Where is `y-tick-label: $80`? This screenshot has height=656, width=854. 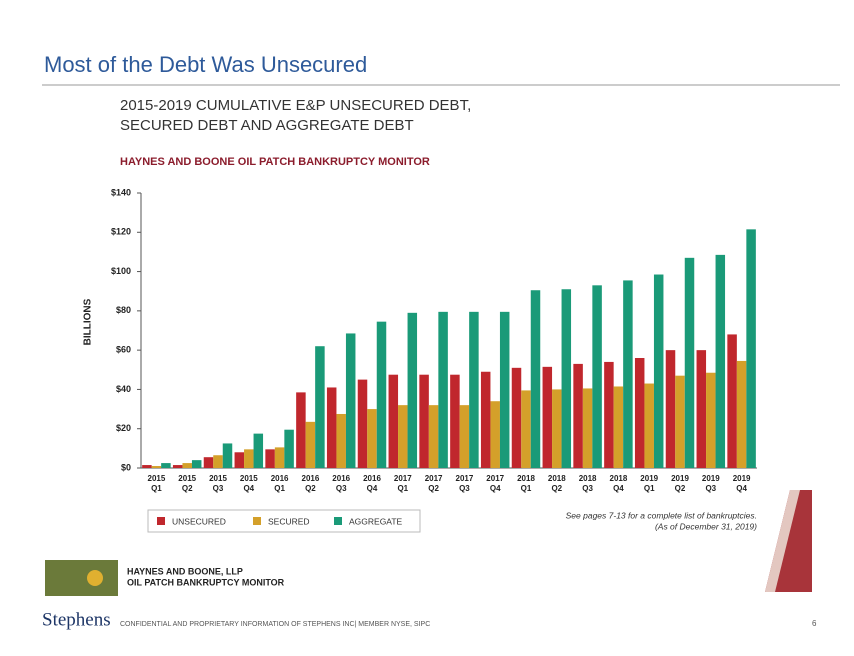
y-tick-label: $80 is located at coordinates (123, 310).